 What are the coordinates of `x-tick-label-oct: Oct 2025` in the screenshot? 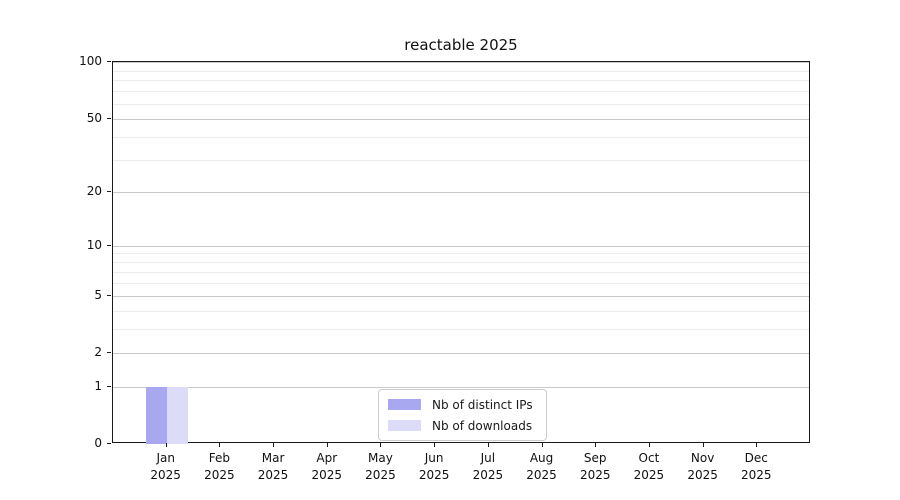 It's located at (649, 466).